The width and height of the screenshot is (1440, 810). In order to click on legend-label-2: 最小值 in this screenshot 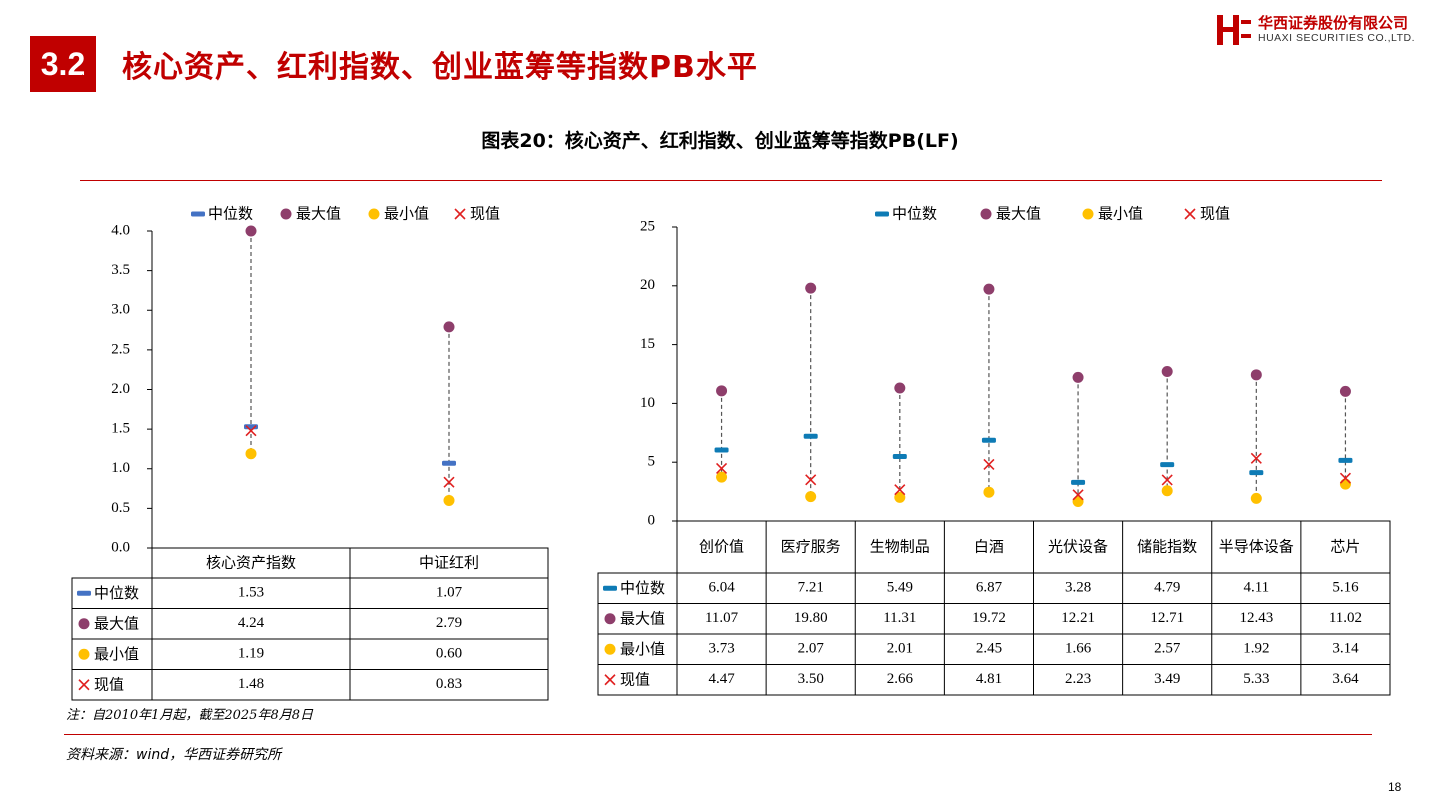, I will do `click(1120, 214)`.